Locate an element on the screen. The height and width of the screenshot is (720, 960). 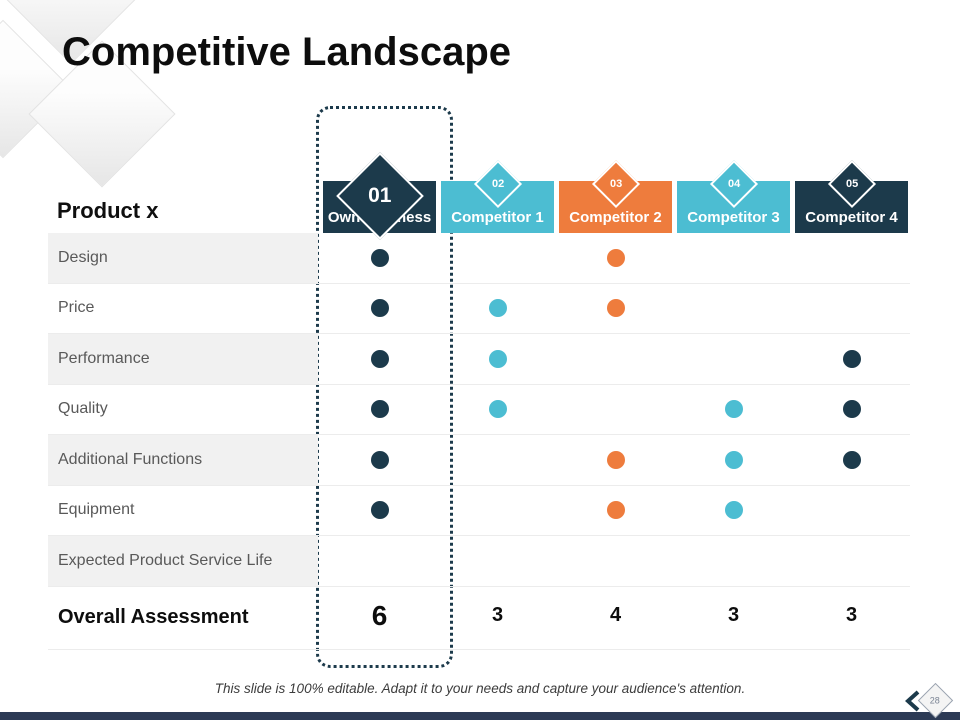
column-number: 02 is located at coordinates (497, 184).